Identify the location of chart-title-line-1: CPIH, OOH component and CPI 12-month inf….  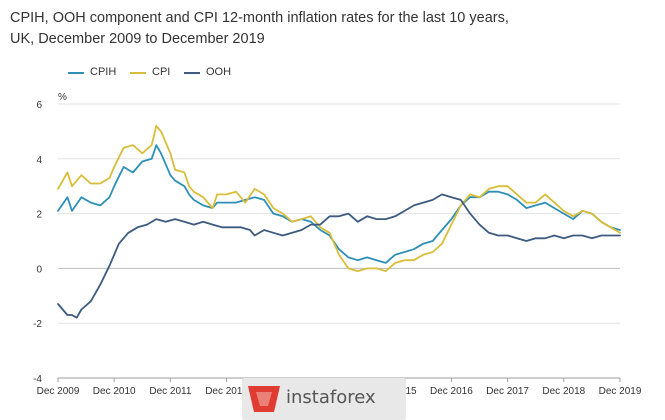
(259, 18).